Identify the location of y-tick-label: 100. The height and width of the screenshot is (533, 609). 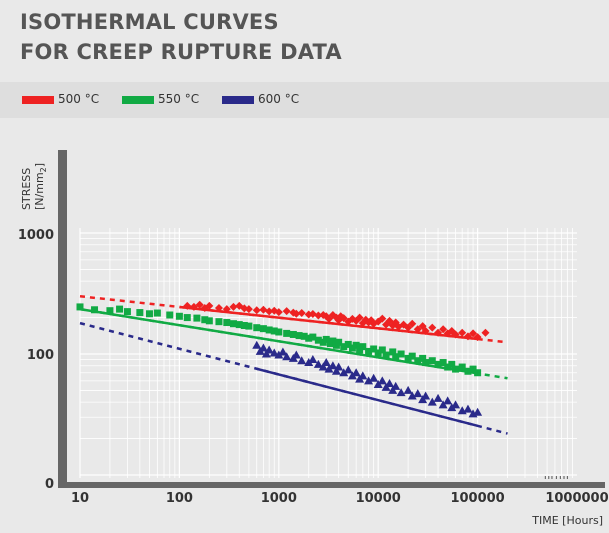
(40, 355).